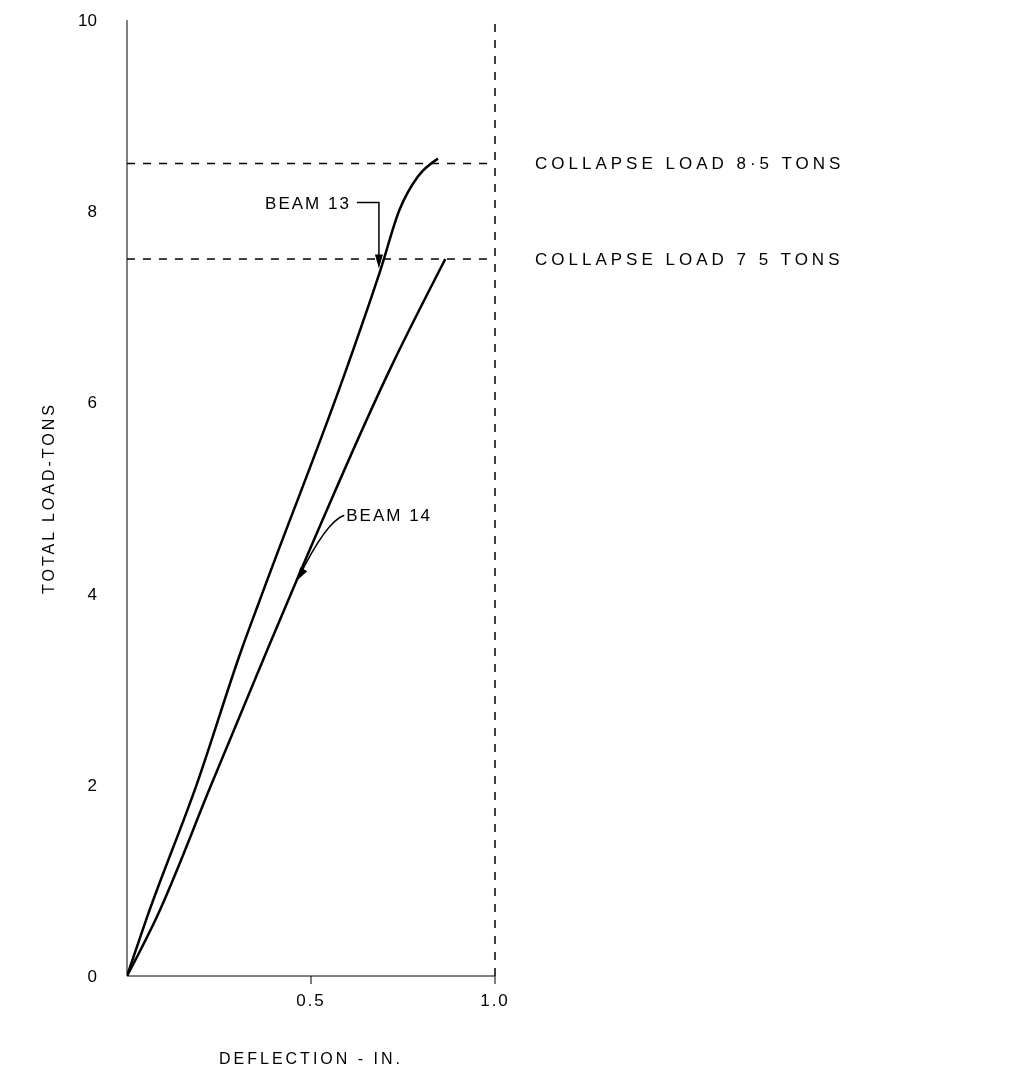 The image size is (1009, 1076). What do you see at coordinates (92, 977) in the screenshot?
I see `y-tick-label: 0` at bounding box center [92, 977].